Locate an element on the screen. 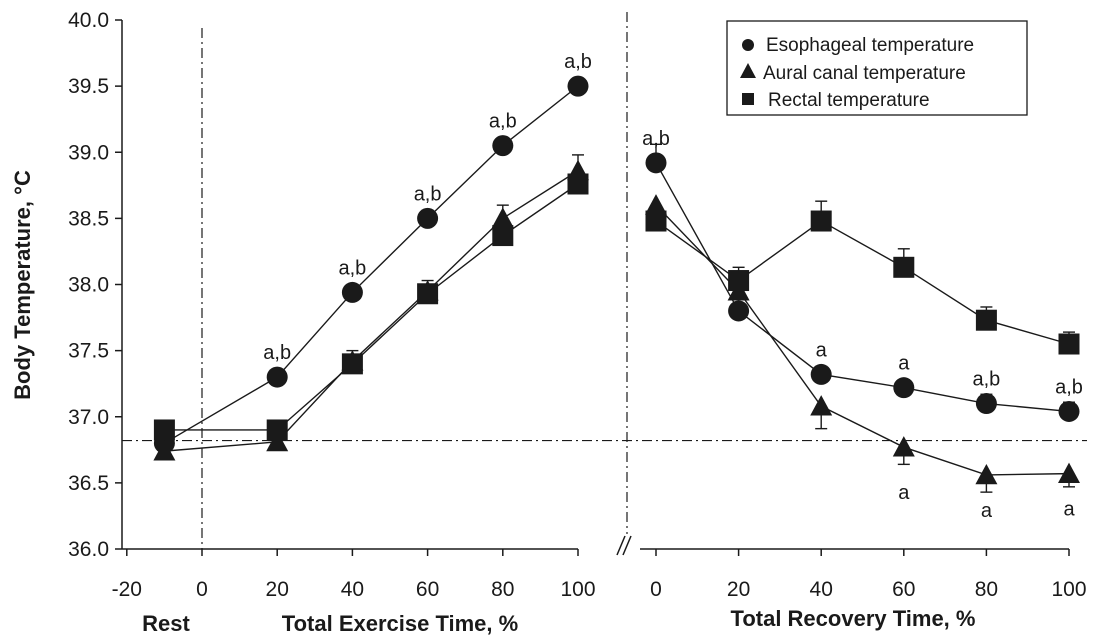 The width and height of the screenshot is (1093, 638). x-tick-label-exercise: 80 is located at coordinates (502, 589).